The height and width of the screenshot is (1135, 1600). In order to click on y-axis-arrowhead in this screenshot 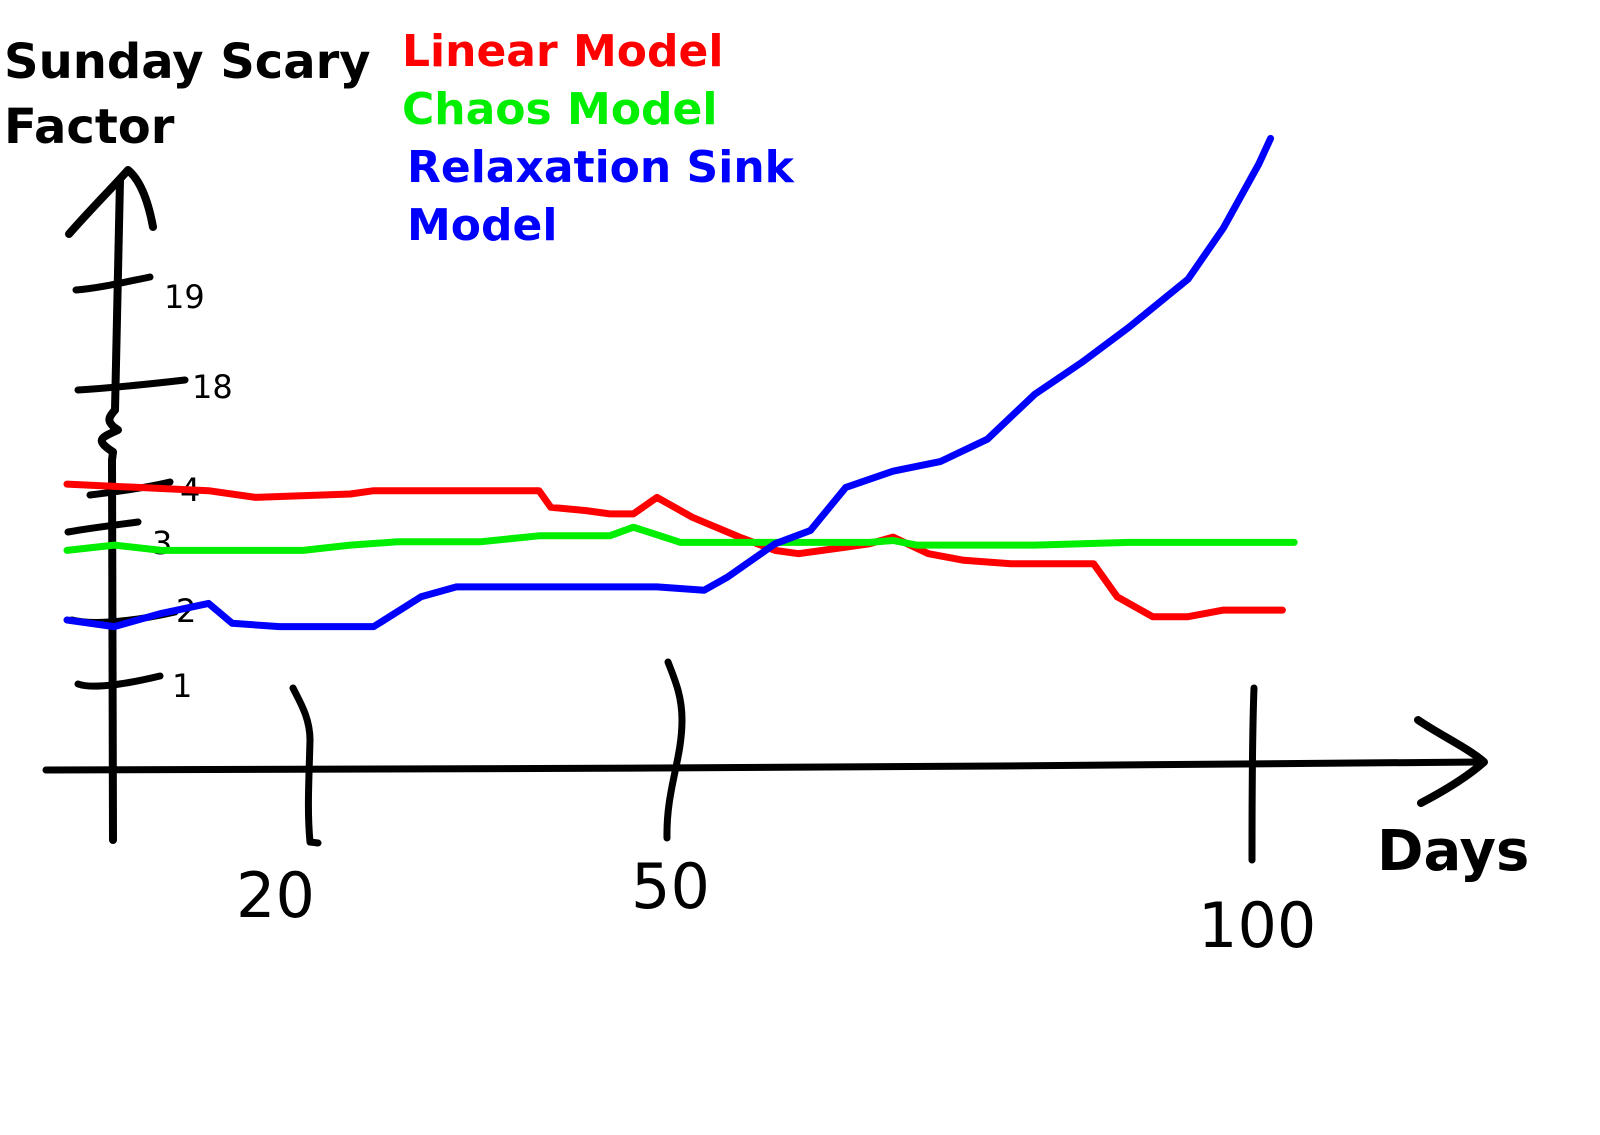, I will do `click(111, 202)`.